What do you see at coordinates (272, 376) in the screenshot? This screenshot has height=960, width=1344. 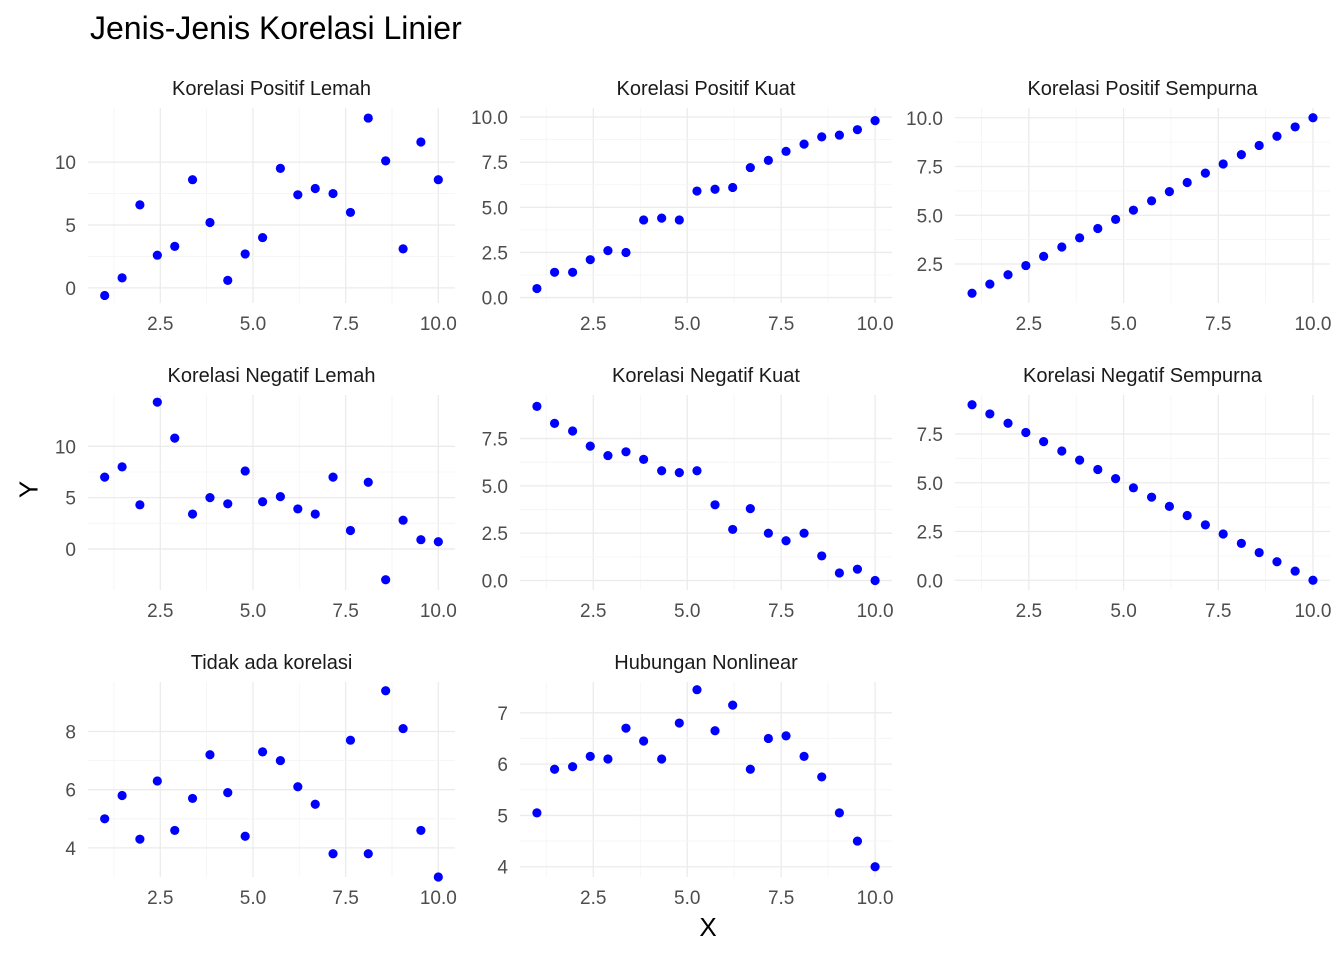 I see `panel-title: Korelasi Negatif Lemah` at bounding box center [272, 376].